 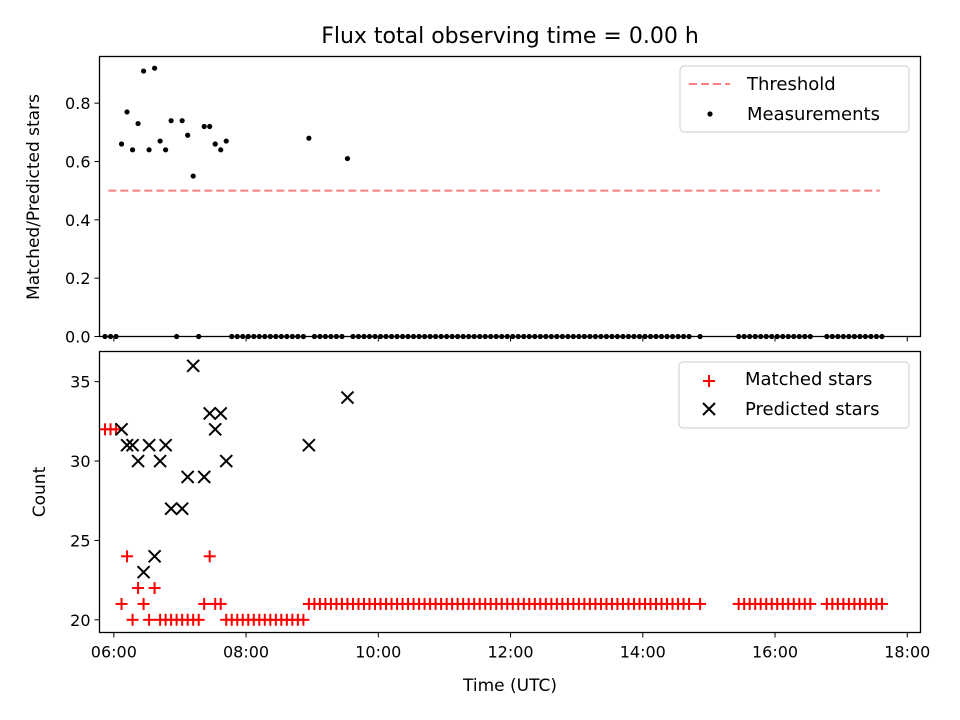 I want to click on top-chart-title: Flux total observing time = 0.00 h, so click(x=510, y=36).